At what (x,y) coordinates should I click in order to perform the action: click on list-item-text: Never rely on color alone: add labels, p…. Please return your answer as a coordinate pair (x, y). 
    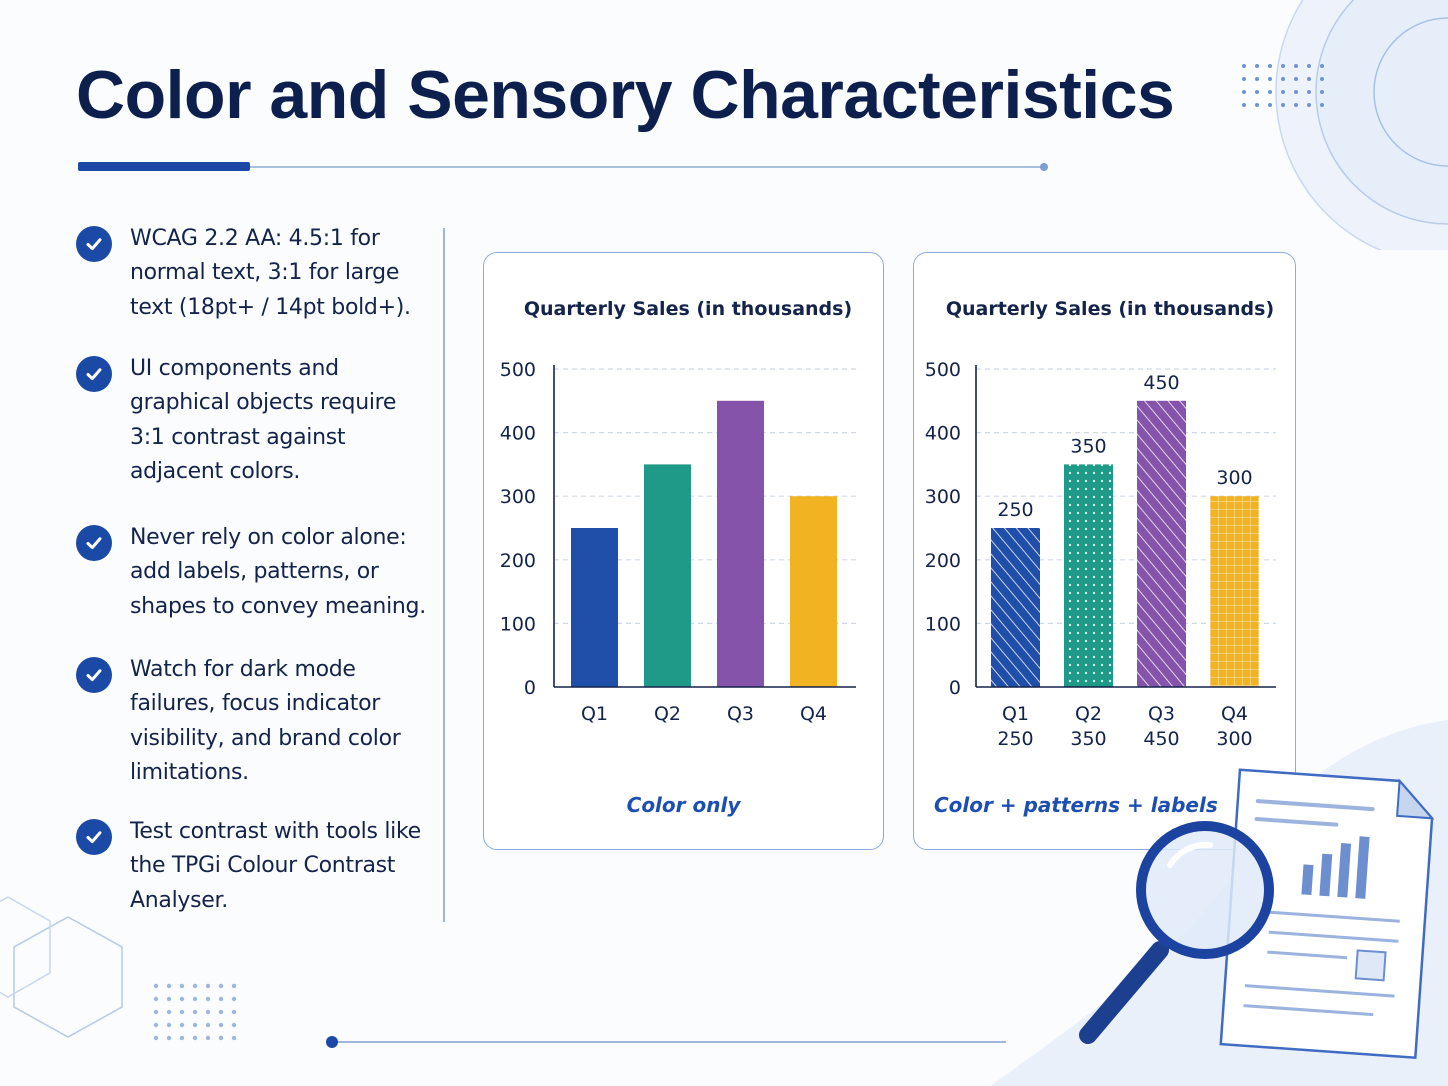
    Looking at the image, I should click on (278, 572).